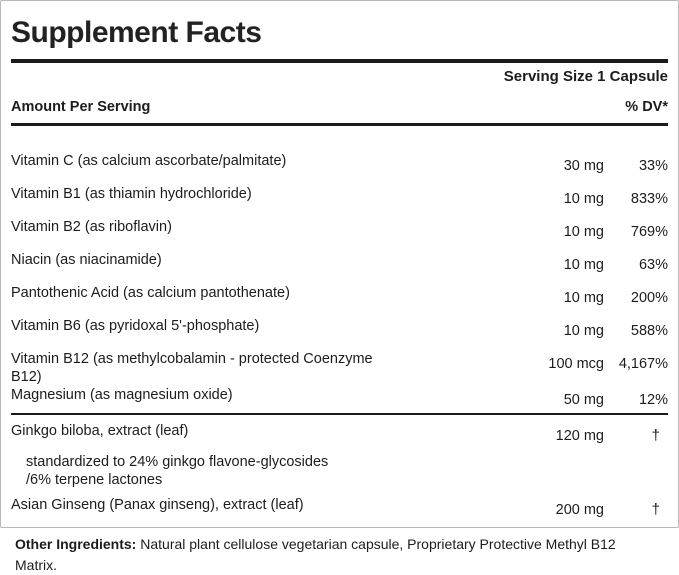  I want to click on ingredient-name: Vitamin B6 (as pyridoxal 5'-phosphate), so click(135, 326).